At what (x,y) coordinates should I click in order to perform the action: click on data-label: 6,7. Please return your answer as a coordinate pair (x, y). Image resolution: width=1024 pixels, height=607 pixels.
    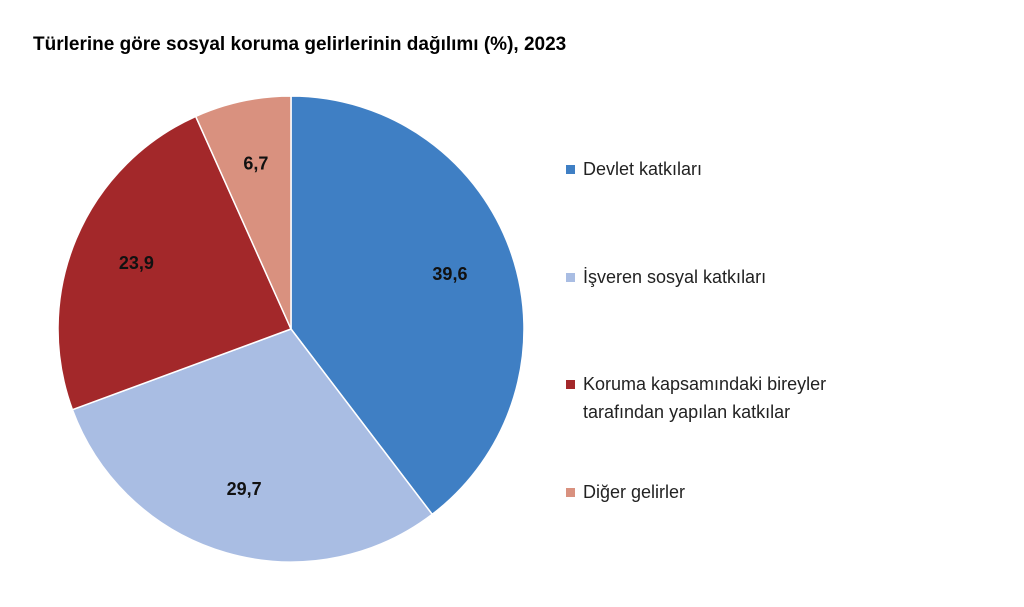
    Looking at the image, I should click on (255, 164).